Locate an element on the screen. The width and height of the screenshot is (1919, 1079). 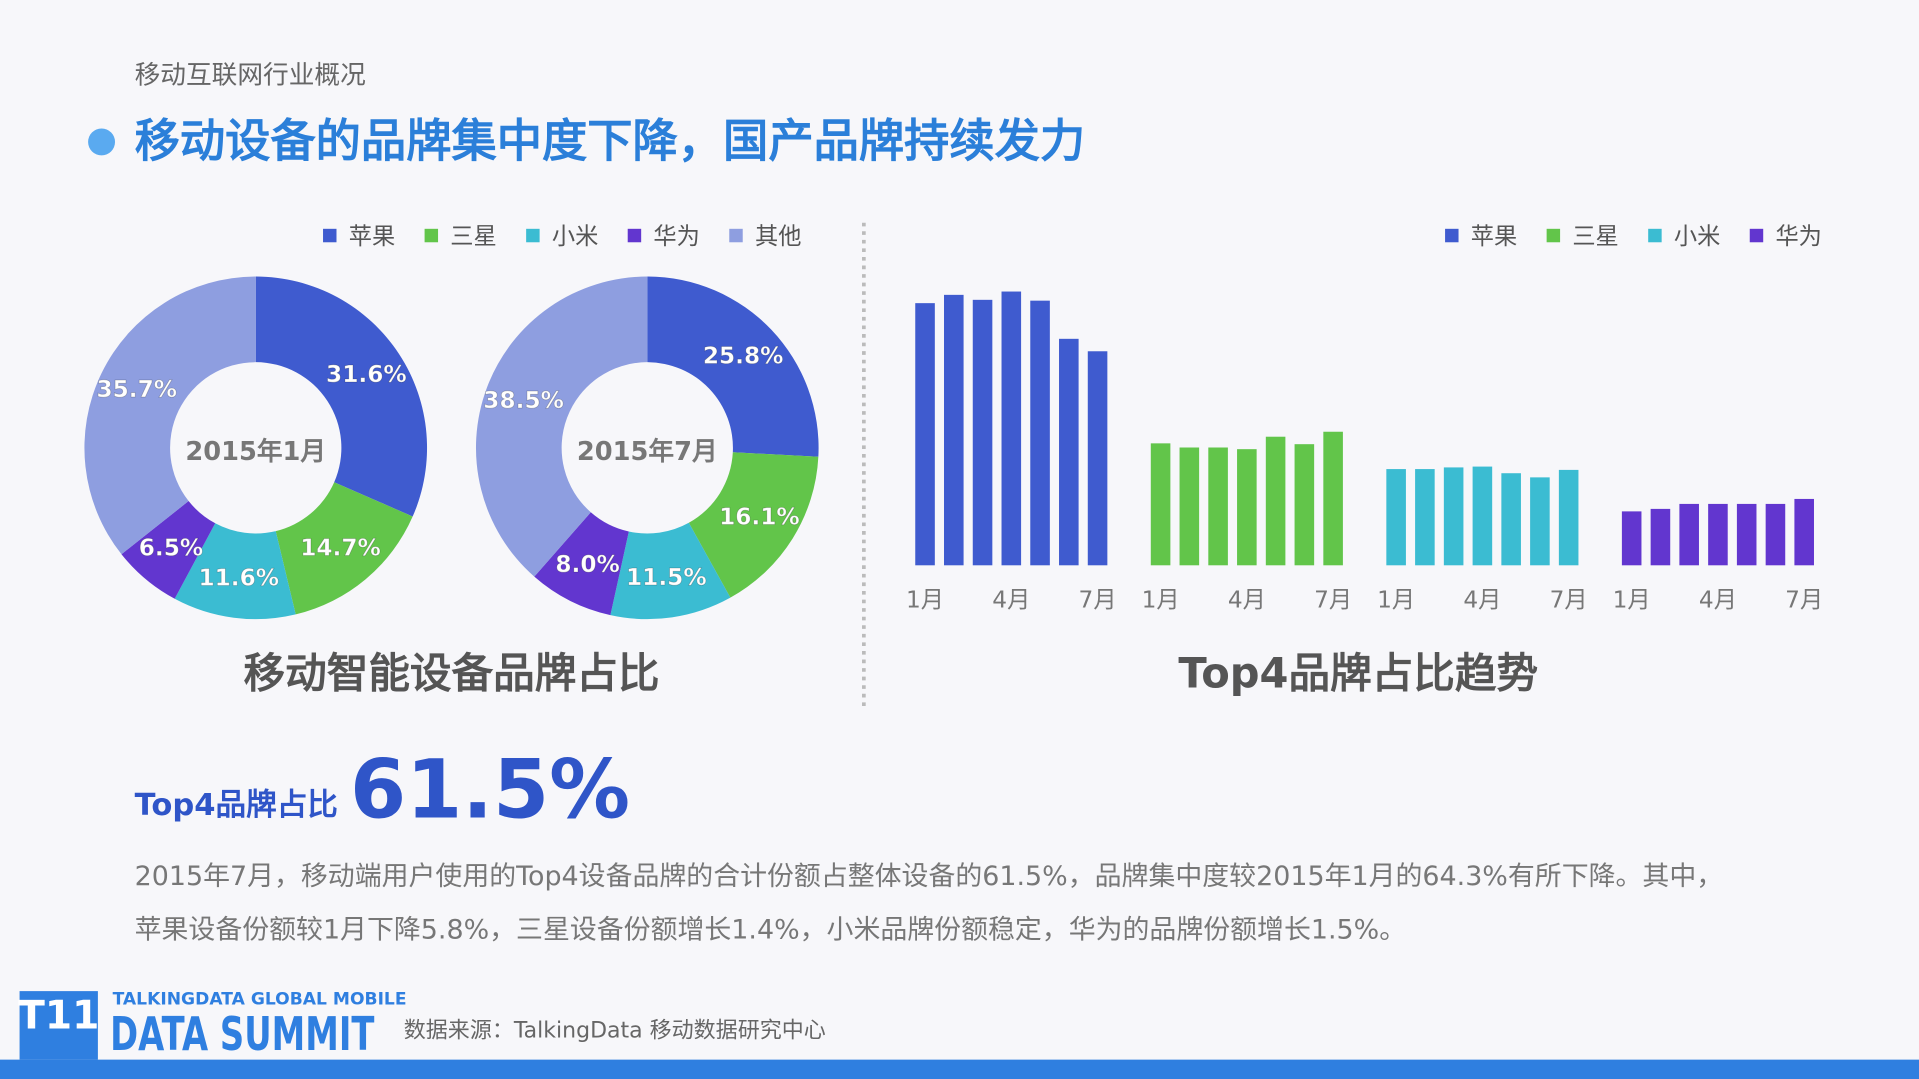
summary-figure: 61.5% is located at coordinates (490, 790).